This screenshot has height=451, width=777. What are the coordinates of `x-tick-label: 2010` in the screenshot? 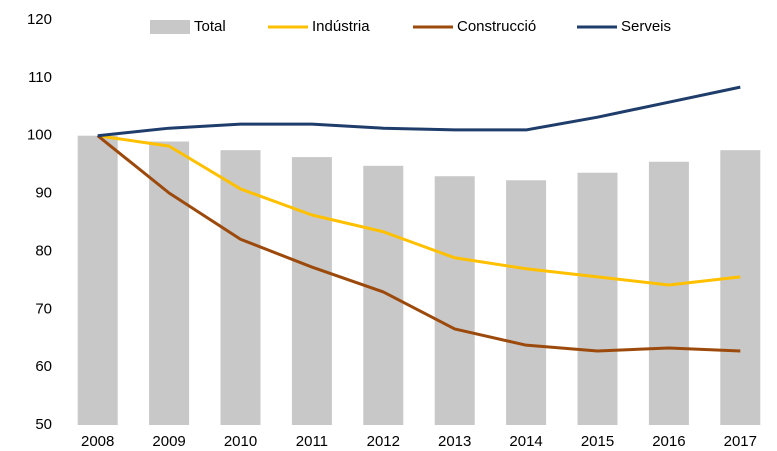 It's located at (240, 441).